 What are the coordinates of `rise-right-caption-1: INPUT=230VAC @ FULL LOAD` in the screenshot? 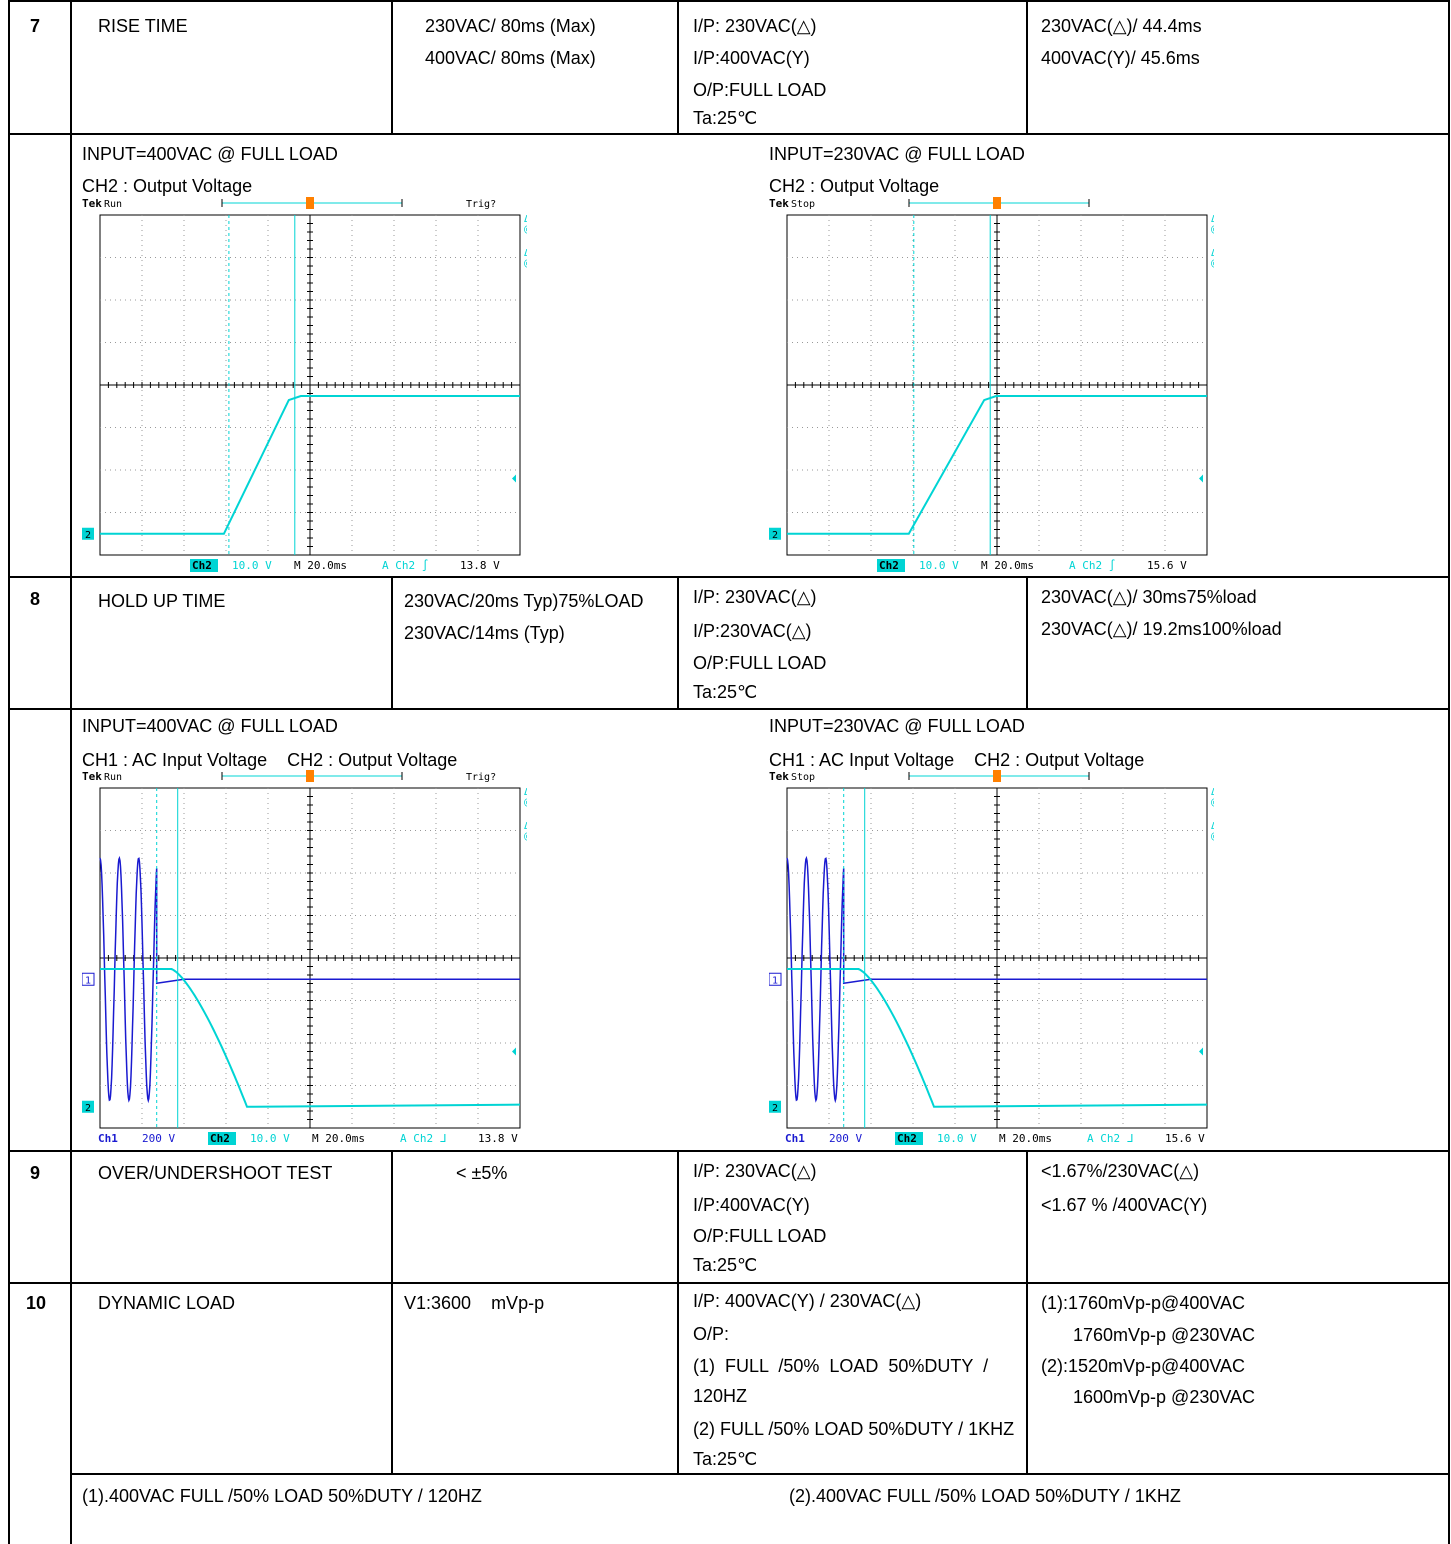 It's located at (897, 154).